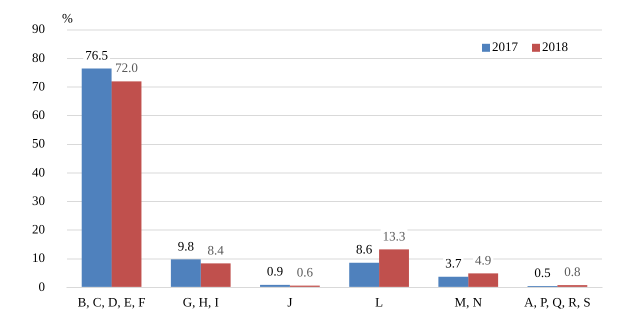  I want to click on y-axis-title: %, so click(67, 18).